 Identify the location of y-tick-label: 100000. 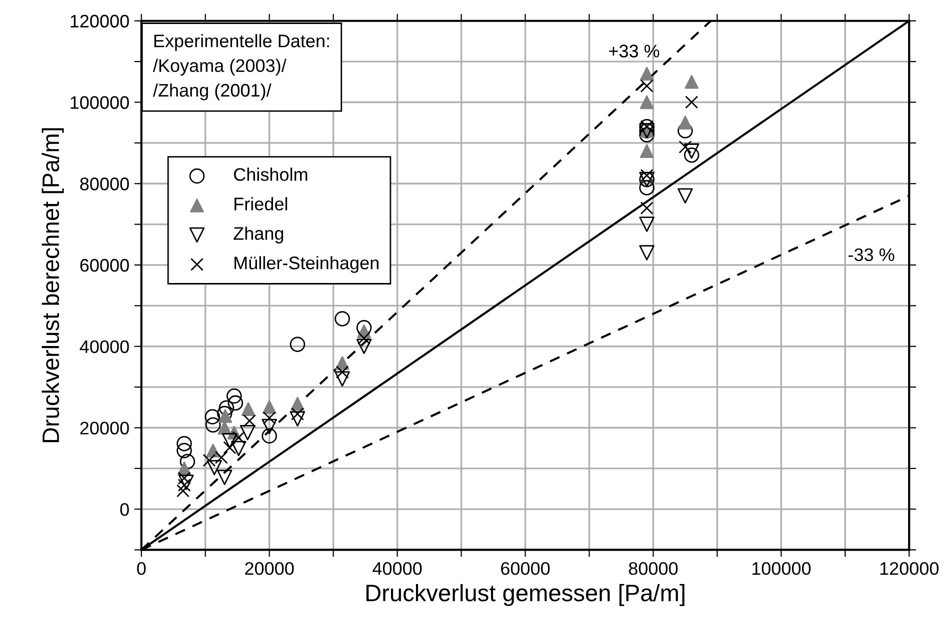
(99, 102).